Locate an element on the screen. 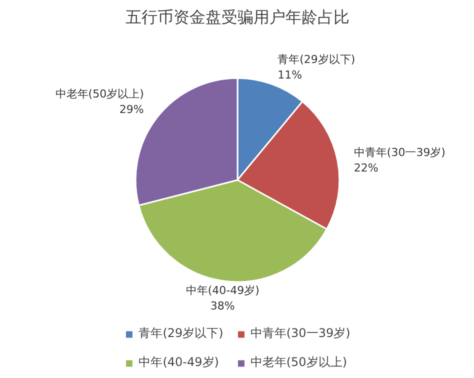 The height and width of the screenshot is (378, 474). slice-label: 青年(29岁以下) is located at coordinates (317, 59).